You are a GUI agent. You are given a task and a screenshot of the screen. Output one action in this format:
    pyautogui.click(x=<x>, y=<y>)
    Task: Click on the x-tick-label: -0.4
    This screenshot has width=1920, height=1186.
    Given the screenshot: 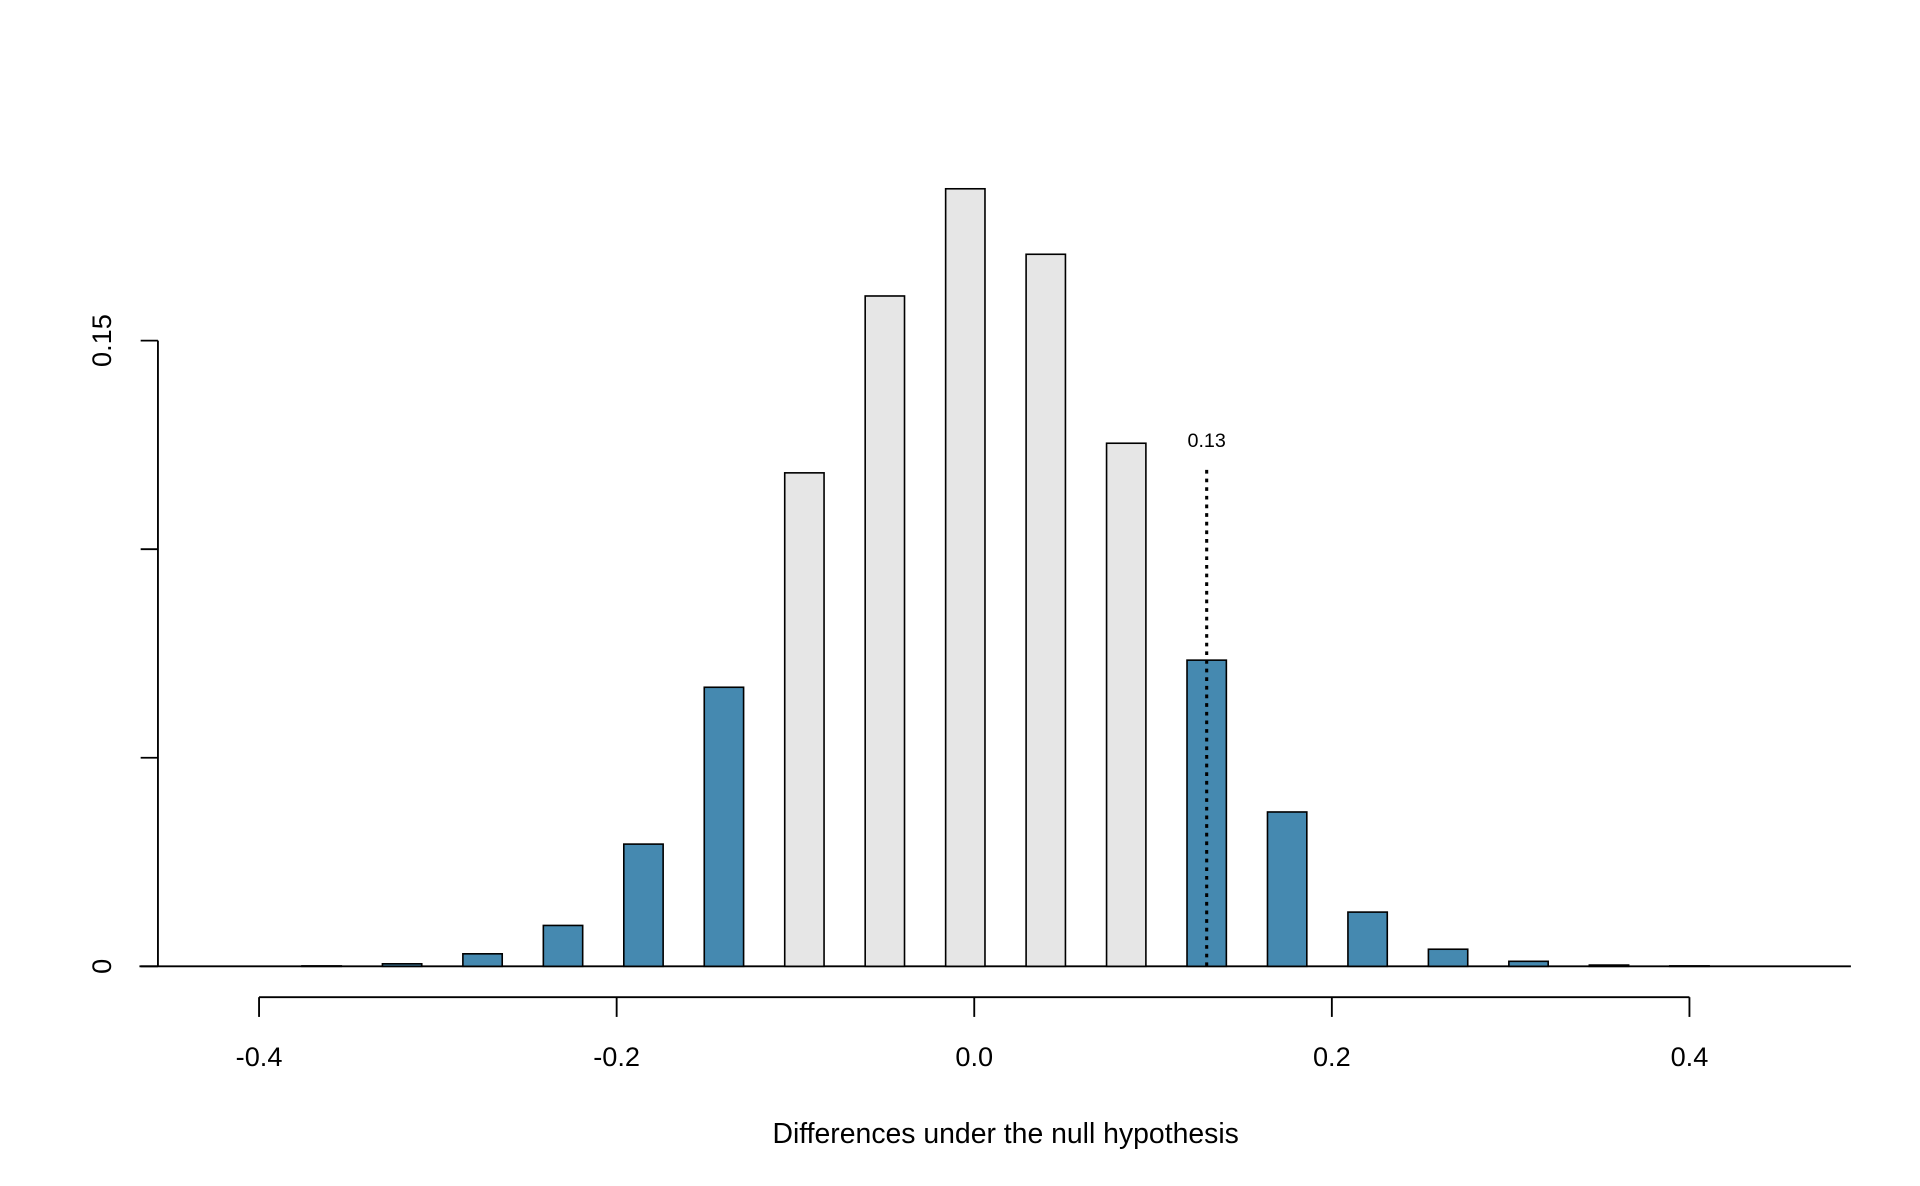 What is the action you would take?
    pyautogui.click(x=259, y=1056)
    